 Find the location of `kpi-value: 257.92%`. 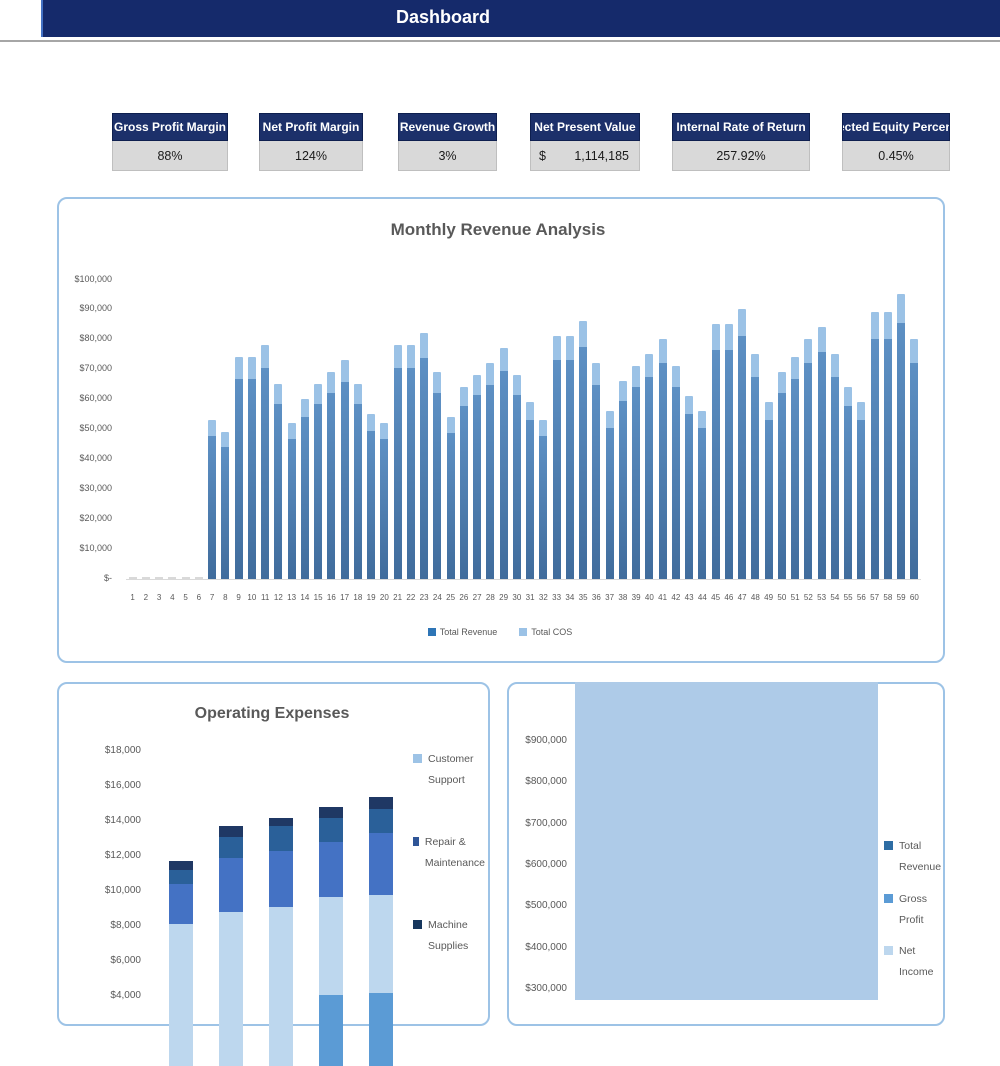

kpi-value: 257.92% is located at coordinates (741, 156).